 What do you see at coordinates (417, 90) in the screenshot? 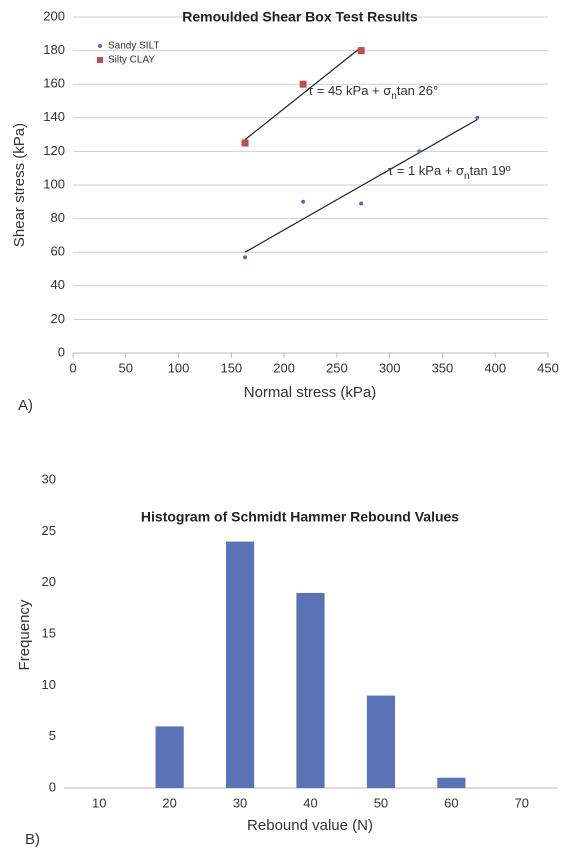
I see `equation-part: tan 26°` at bounding box center [417, 90].